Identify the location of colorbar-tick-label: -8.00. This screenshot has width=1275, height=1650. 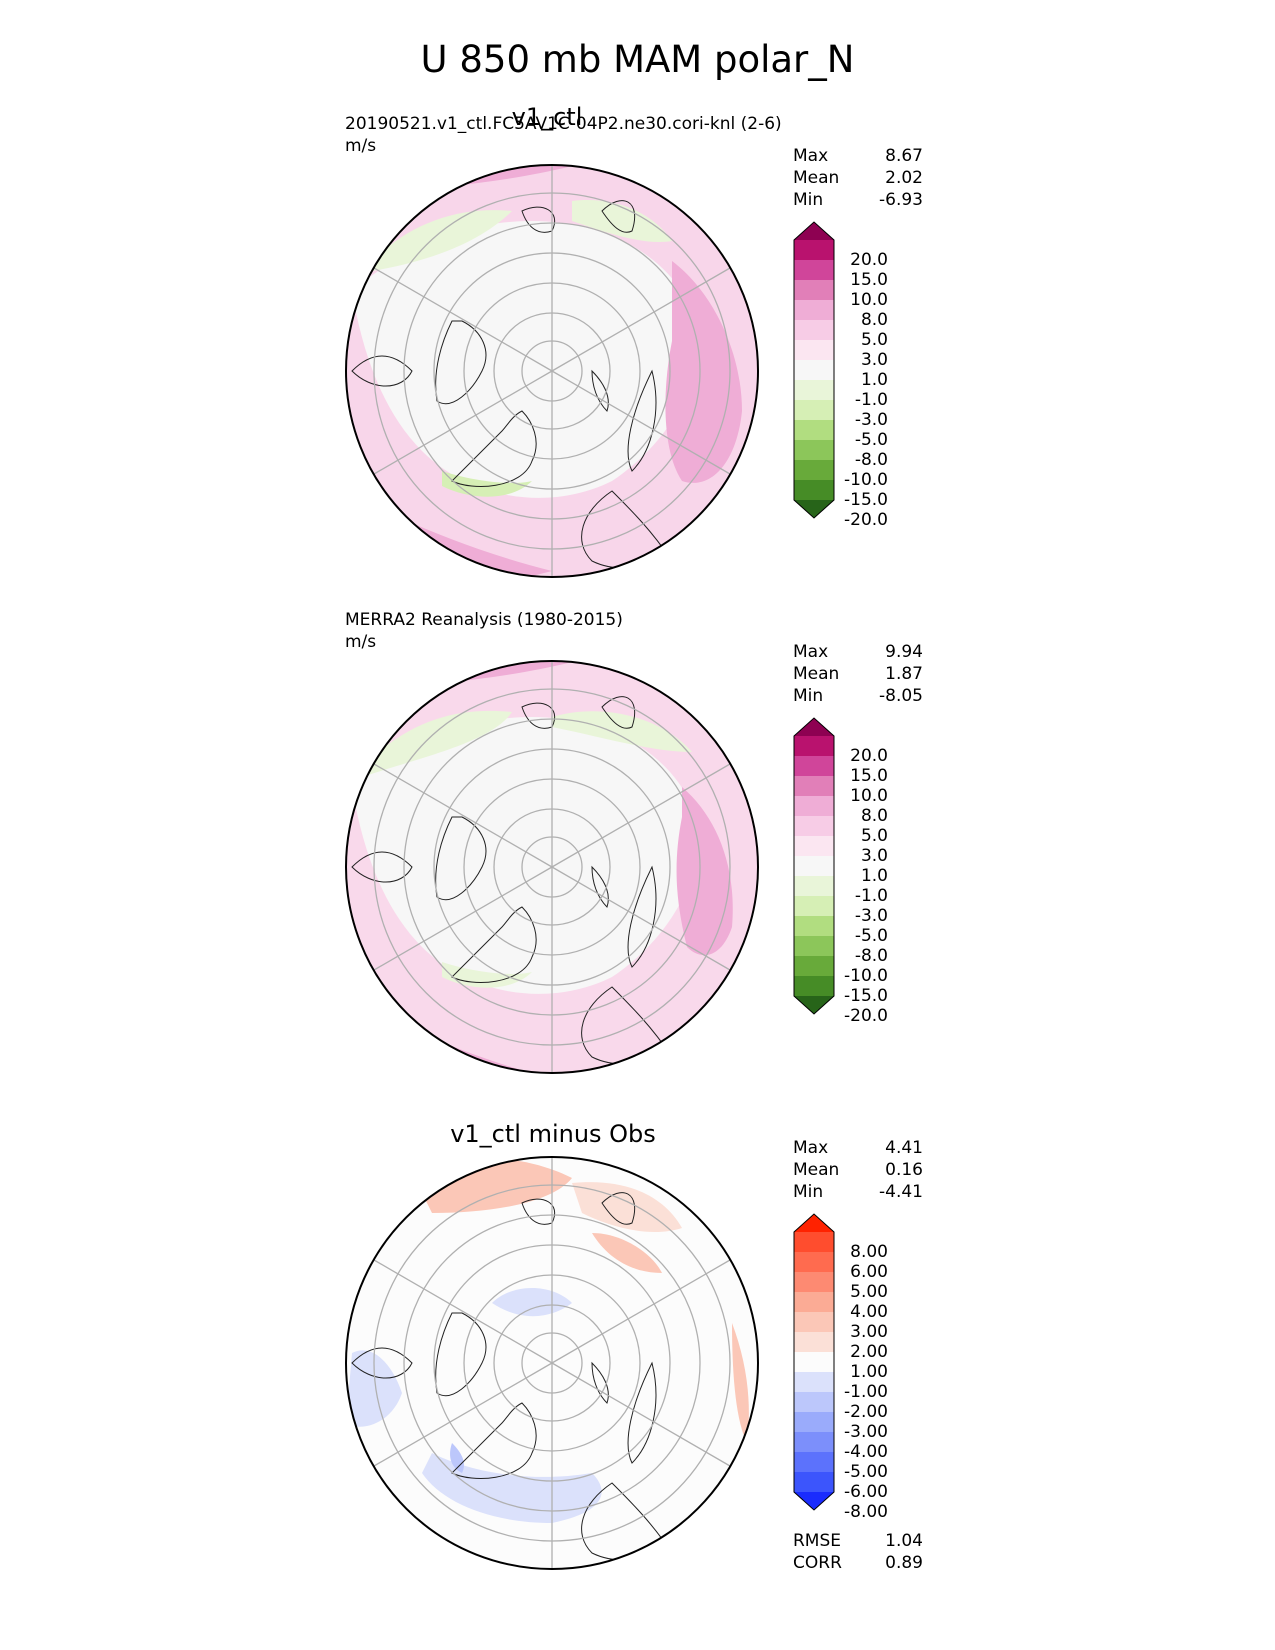
(866, 1512).